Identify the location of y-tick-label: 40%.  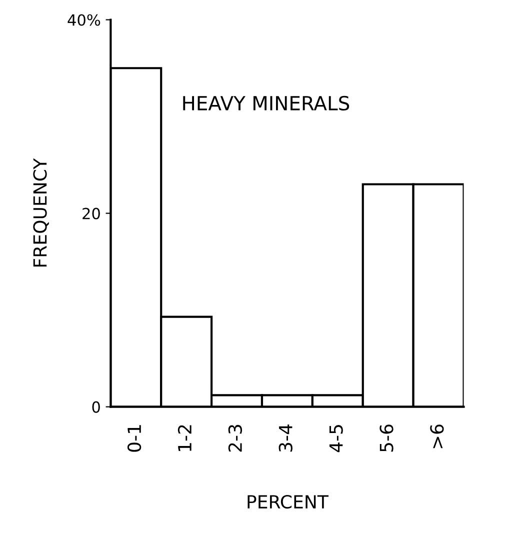
(84, 20).